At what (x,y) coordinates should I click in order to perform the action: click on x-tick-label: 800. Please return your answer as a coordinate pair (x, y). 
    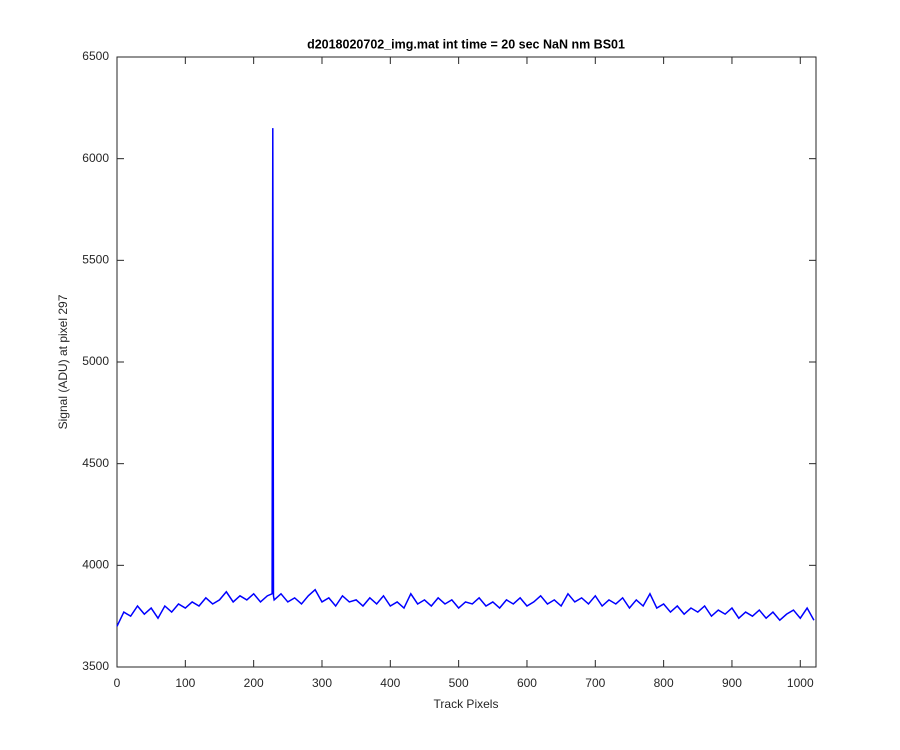
    Looking at the image, I should click on (664, 683).